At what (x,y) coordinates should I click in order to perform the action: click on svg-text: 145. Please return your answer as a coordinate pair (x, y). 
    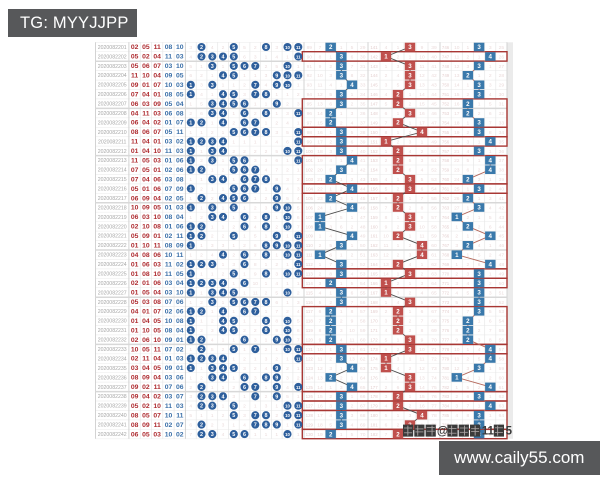
    Looking at the image, I should click on (374, 85).